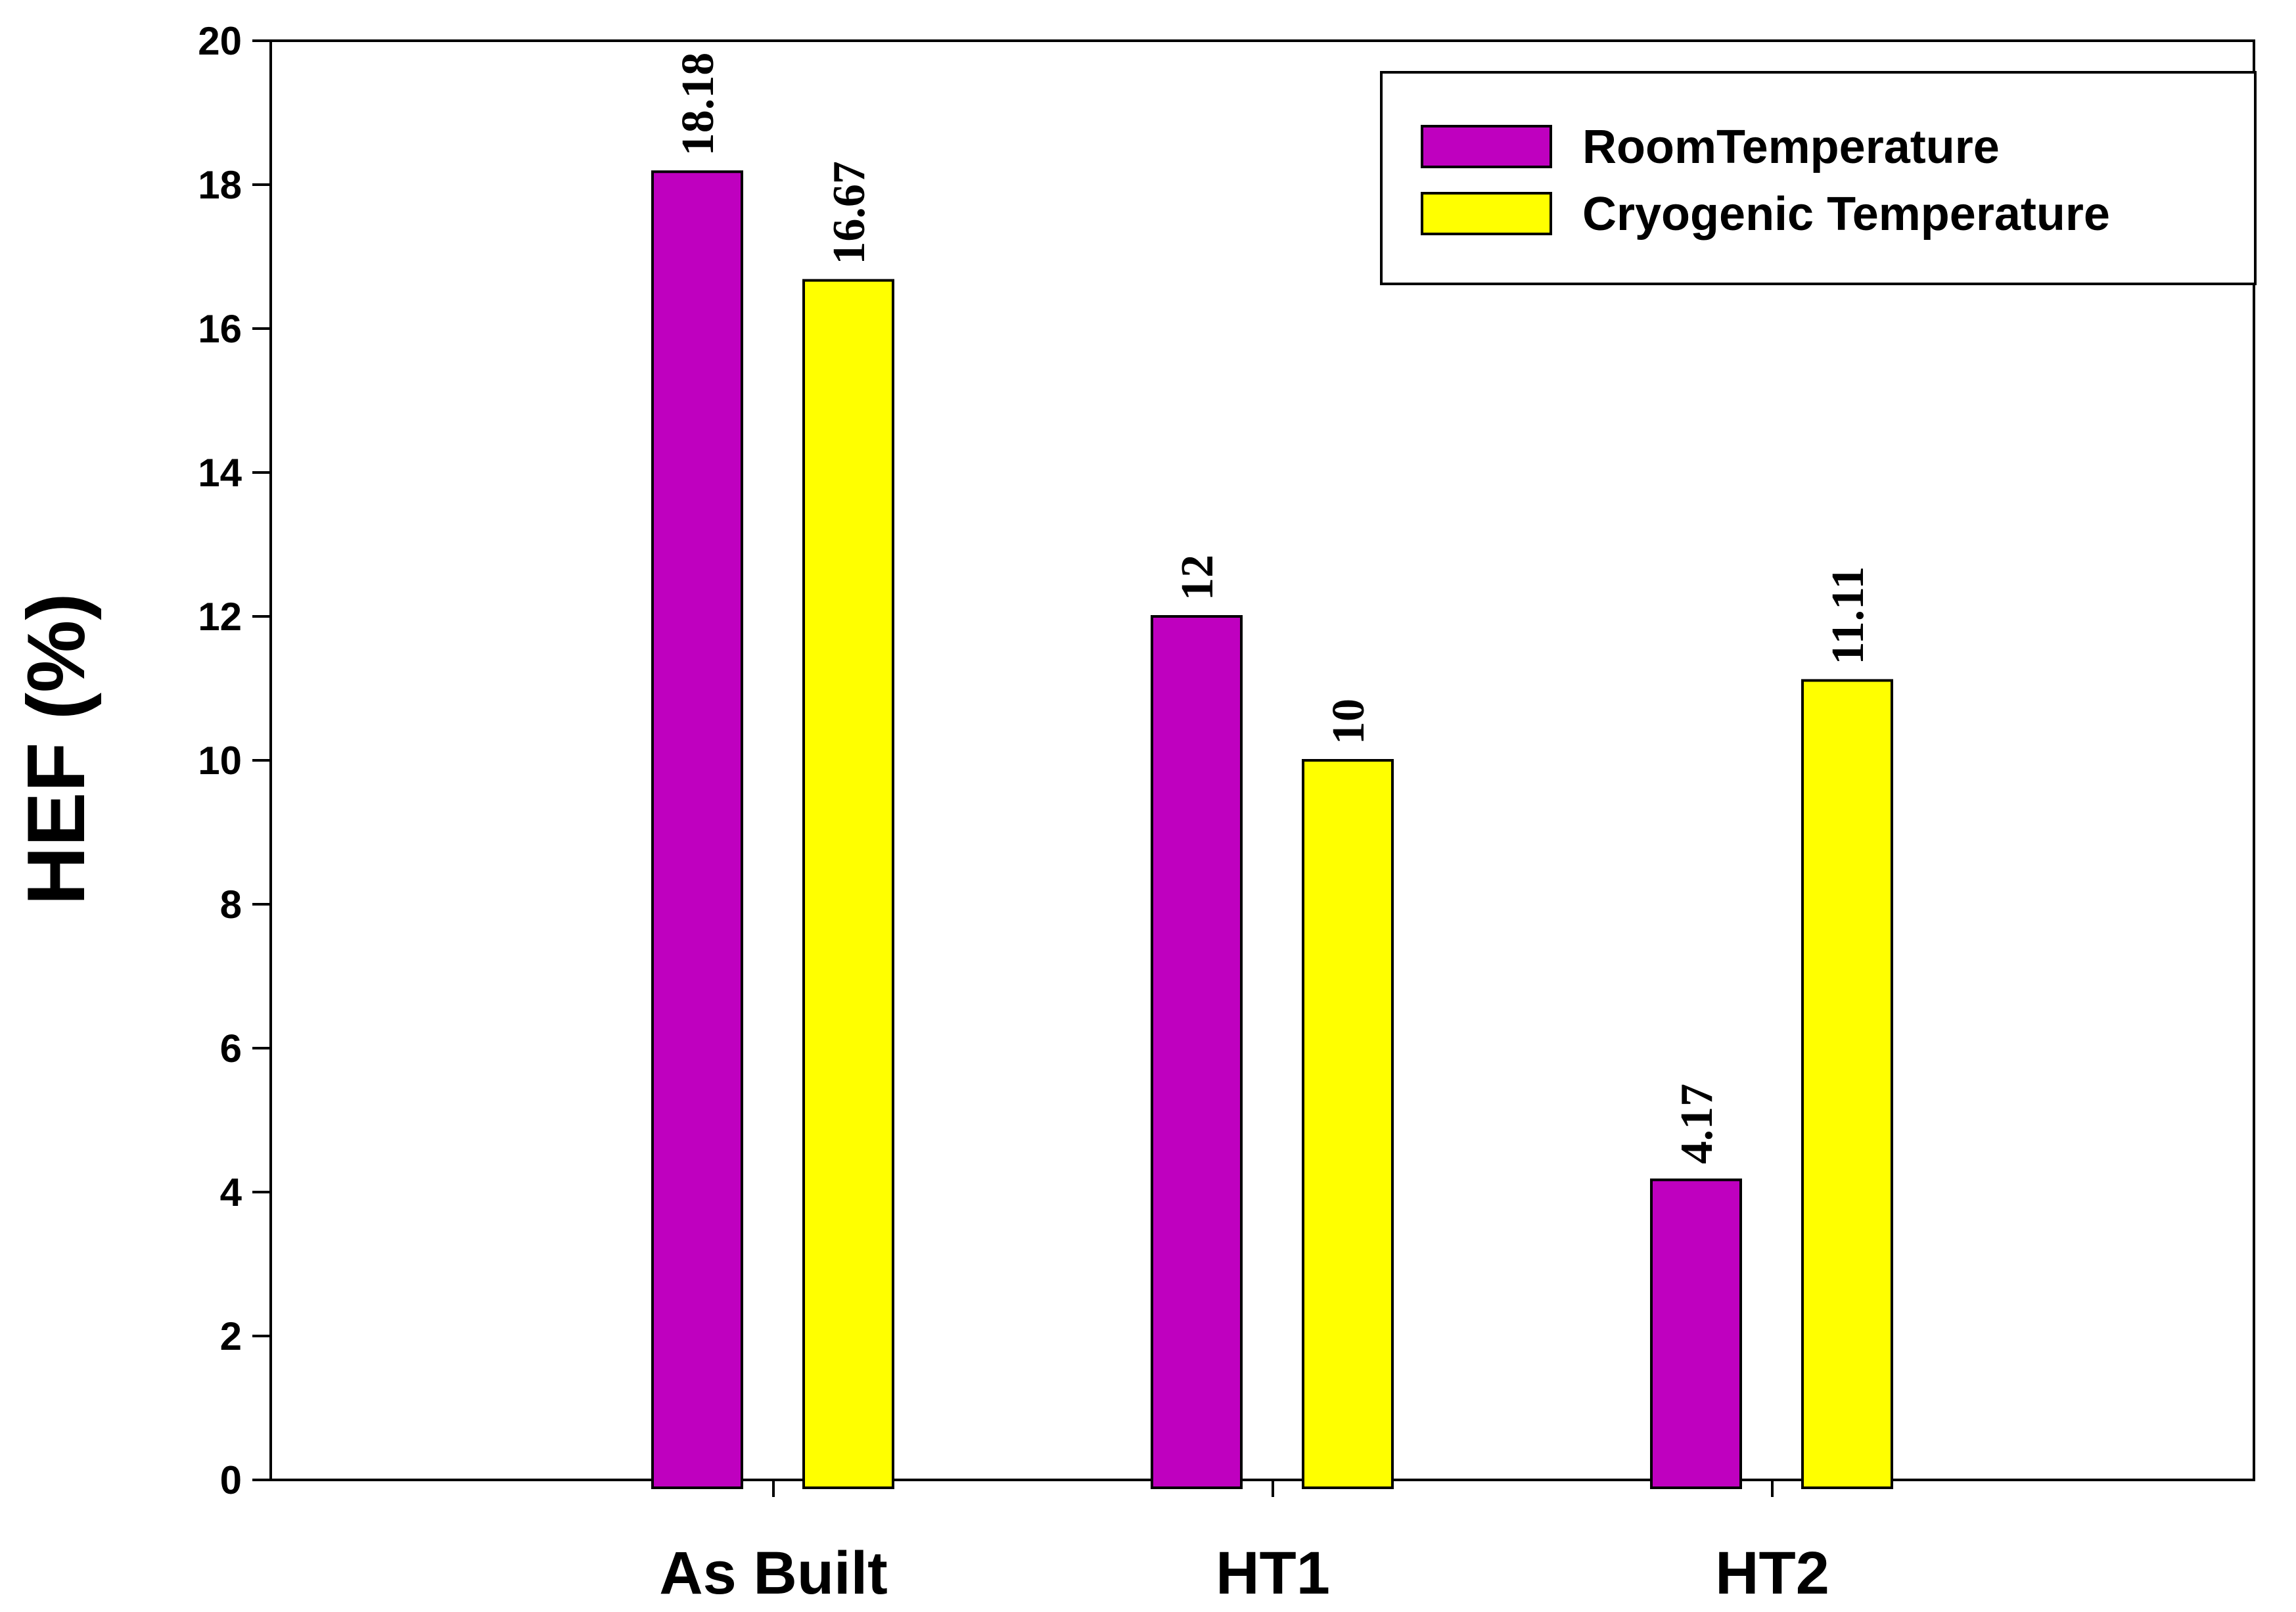 The height and width of the screenshot is (1612, 2296). Describe the element at coordinates (220, 761) in the screenshot. I see `y-tick-label: 10` at that location.